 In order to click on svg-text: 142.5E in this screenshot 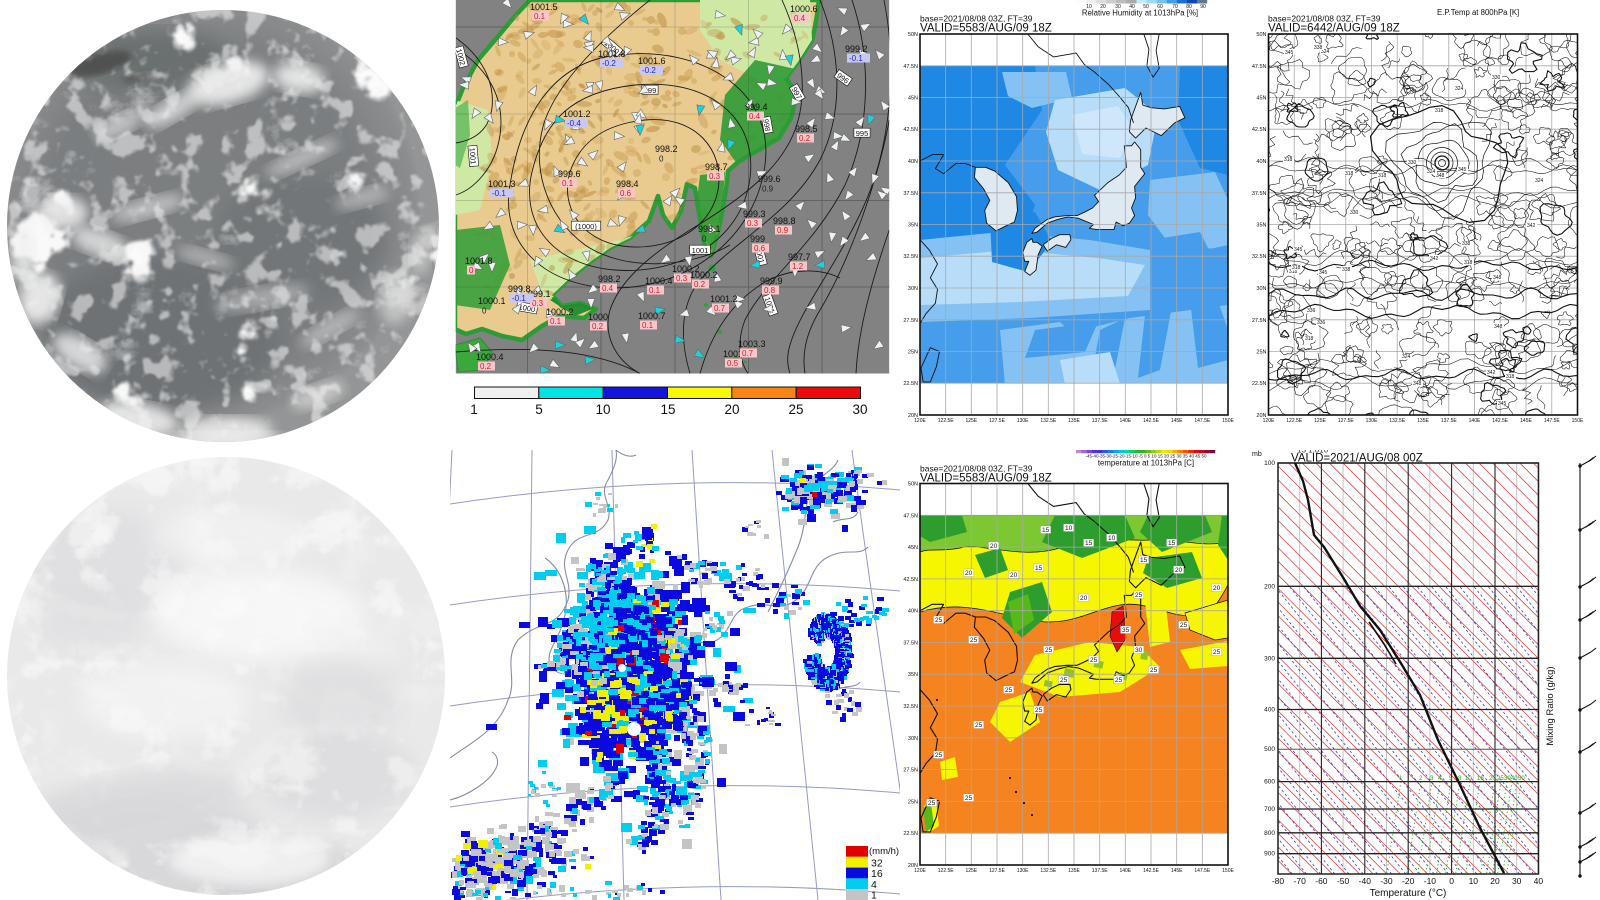, I will do `click(1151, 421)`.